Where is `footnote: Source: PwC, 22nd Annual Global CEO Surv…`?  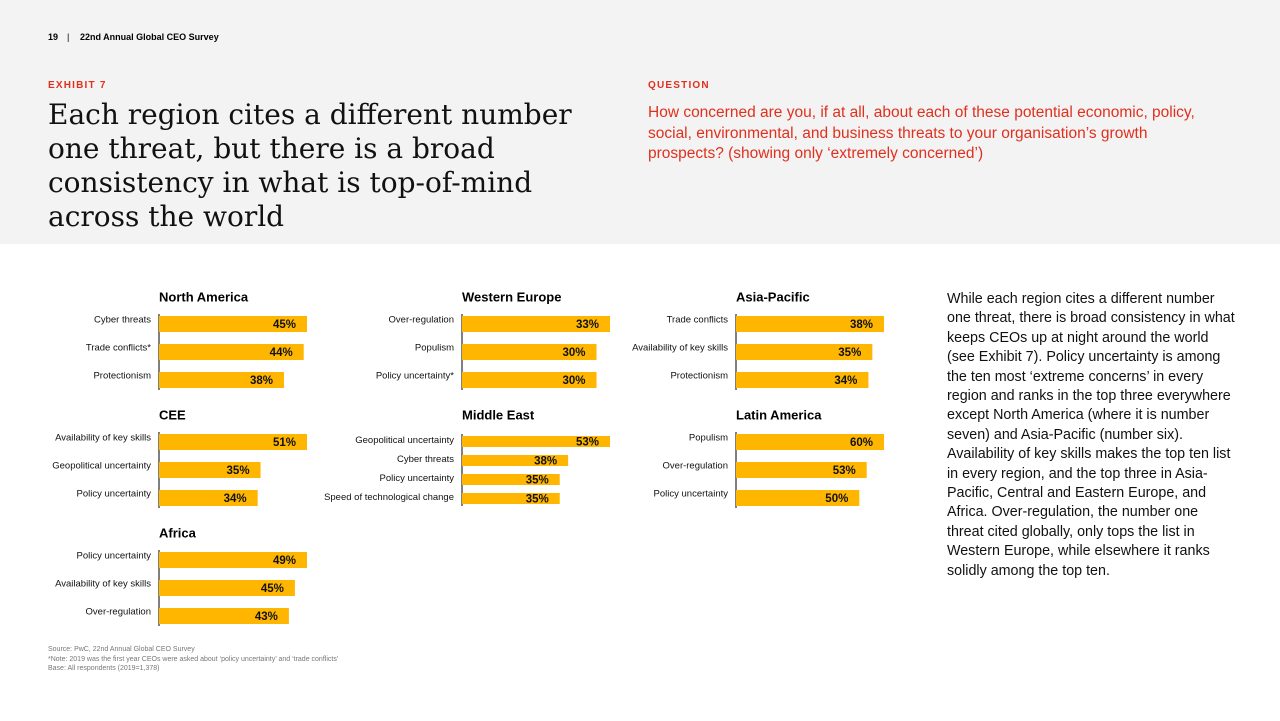
footnote: Source: PwC, 22nd Annual Global CEO Surv… is located at coordinates (121, 649).